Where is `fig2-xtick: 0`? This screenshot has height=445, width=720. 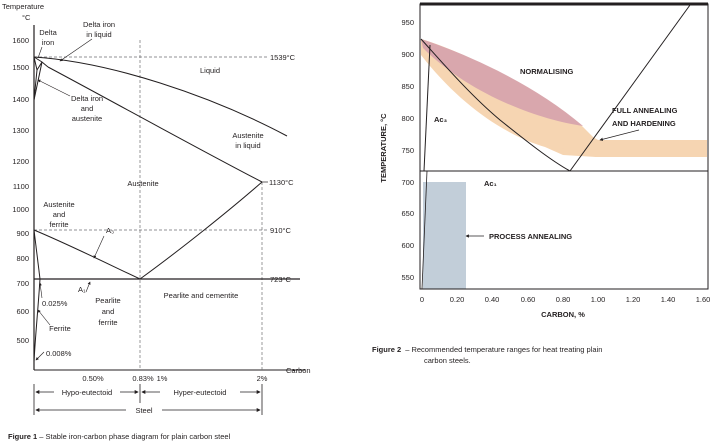 fig2-xtick: 0 is located at coordinates (422, 299).